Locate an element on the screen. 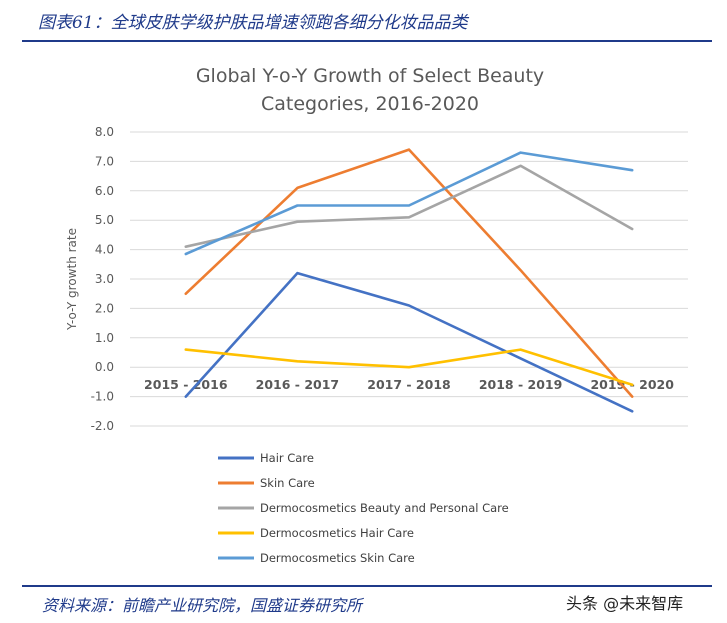 The image size is (727, 623). y-tick-label: 1.0 is located at coordinates (104, 338).